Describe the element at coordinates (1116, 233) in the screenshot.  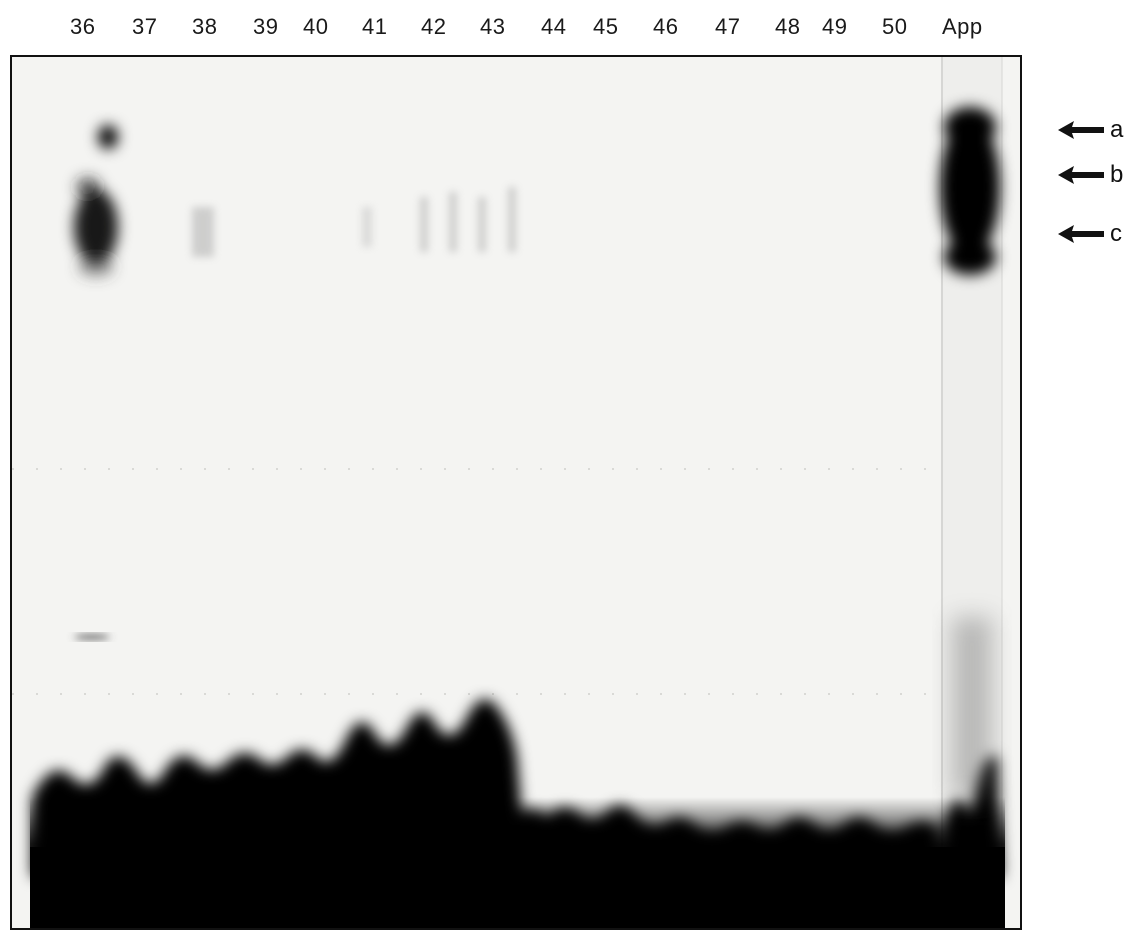
I see `marker-c-label: c` at that location.